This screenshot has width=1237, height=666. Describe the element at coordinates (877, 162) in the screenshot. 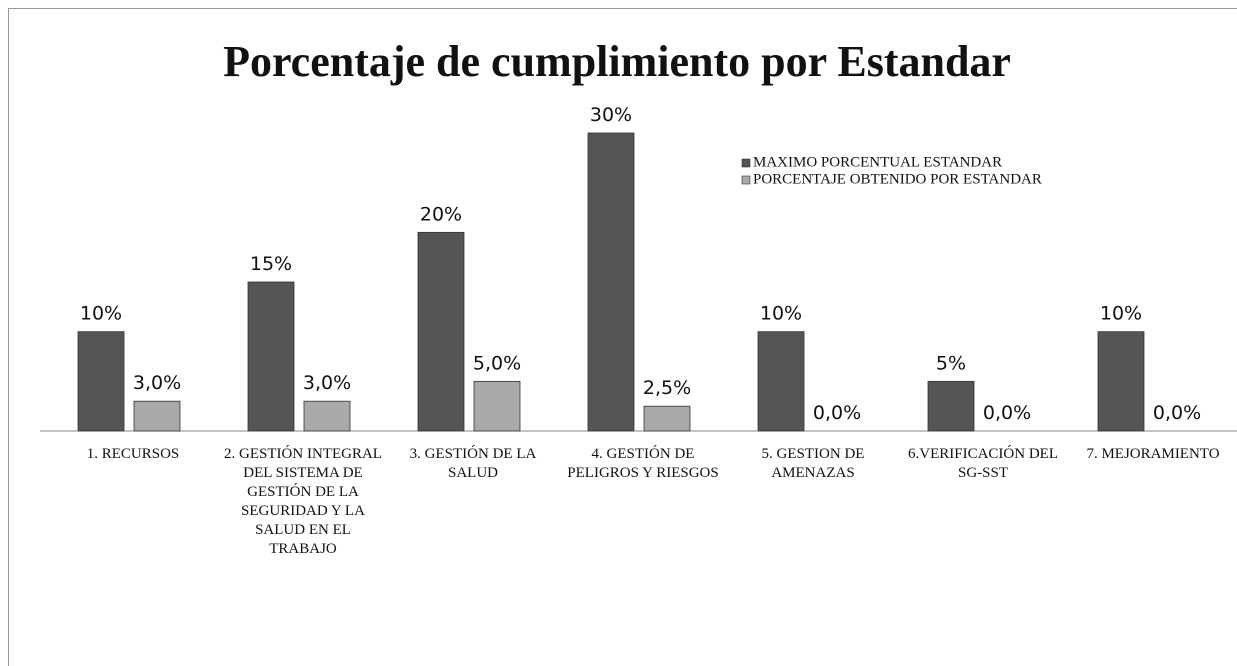

I see `legend-label: MAXIMO PORCENTUAL ESTANDAR` at that location.